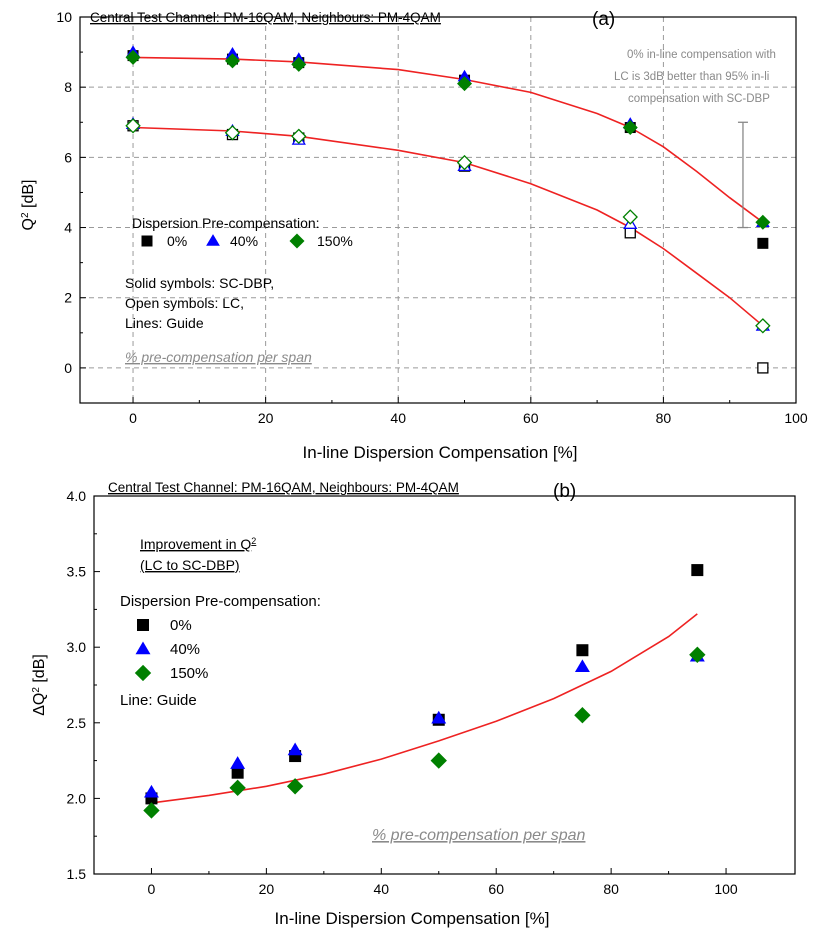 The height and width of the screenshot is (942, 814). I want to click on guide-lines-b, so click(424, 708).